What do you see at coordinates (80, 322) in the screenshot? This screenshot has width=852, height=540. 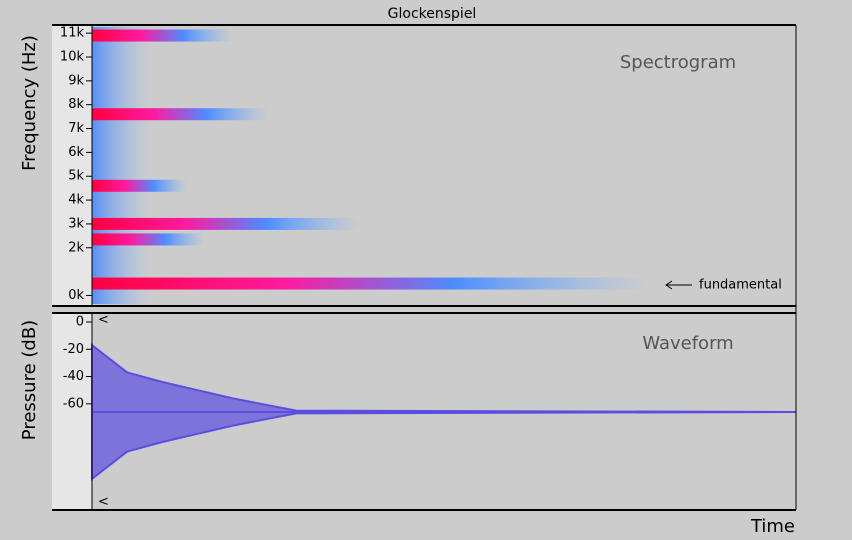 I see `y-tick-label: 0` at bounding box center [80, 322].